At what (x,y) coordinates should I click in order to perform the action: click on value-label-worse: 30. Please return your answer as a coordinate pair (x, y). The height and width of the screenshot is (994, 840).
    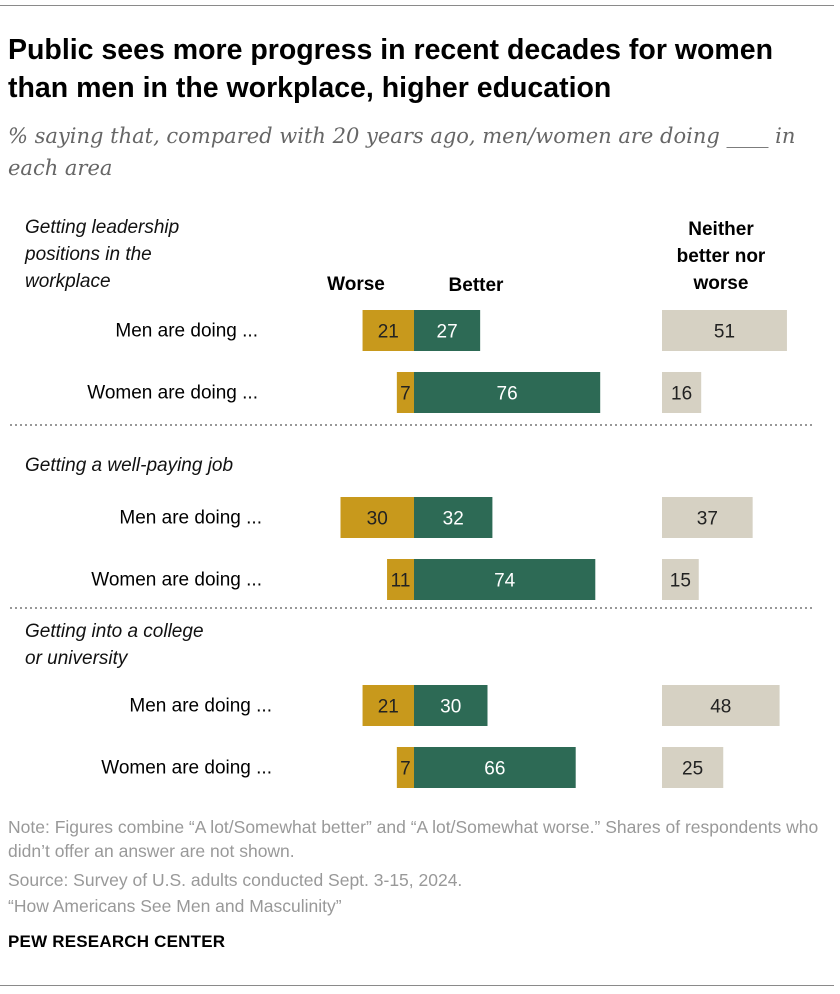
    Looking at the image, I should click on (377, 519).